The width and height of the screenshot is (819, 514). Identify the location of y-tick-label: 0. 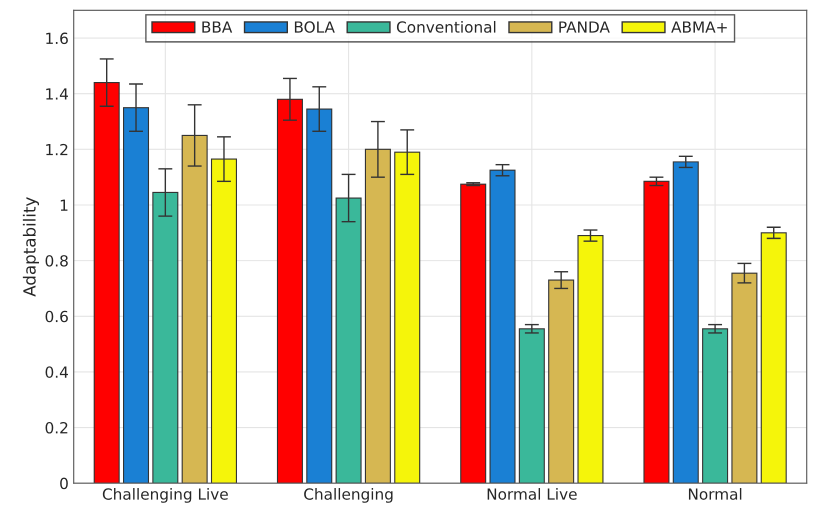
(64, 484).